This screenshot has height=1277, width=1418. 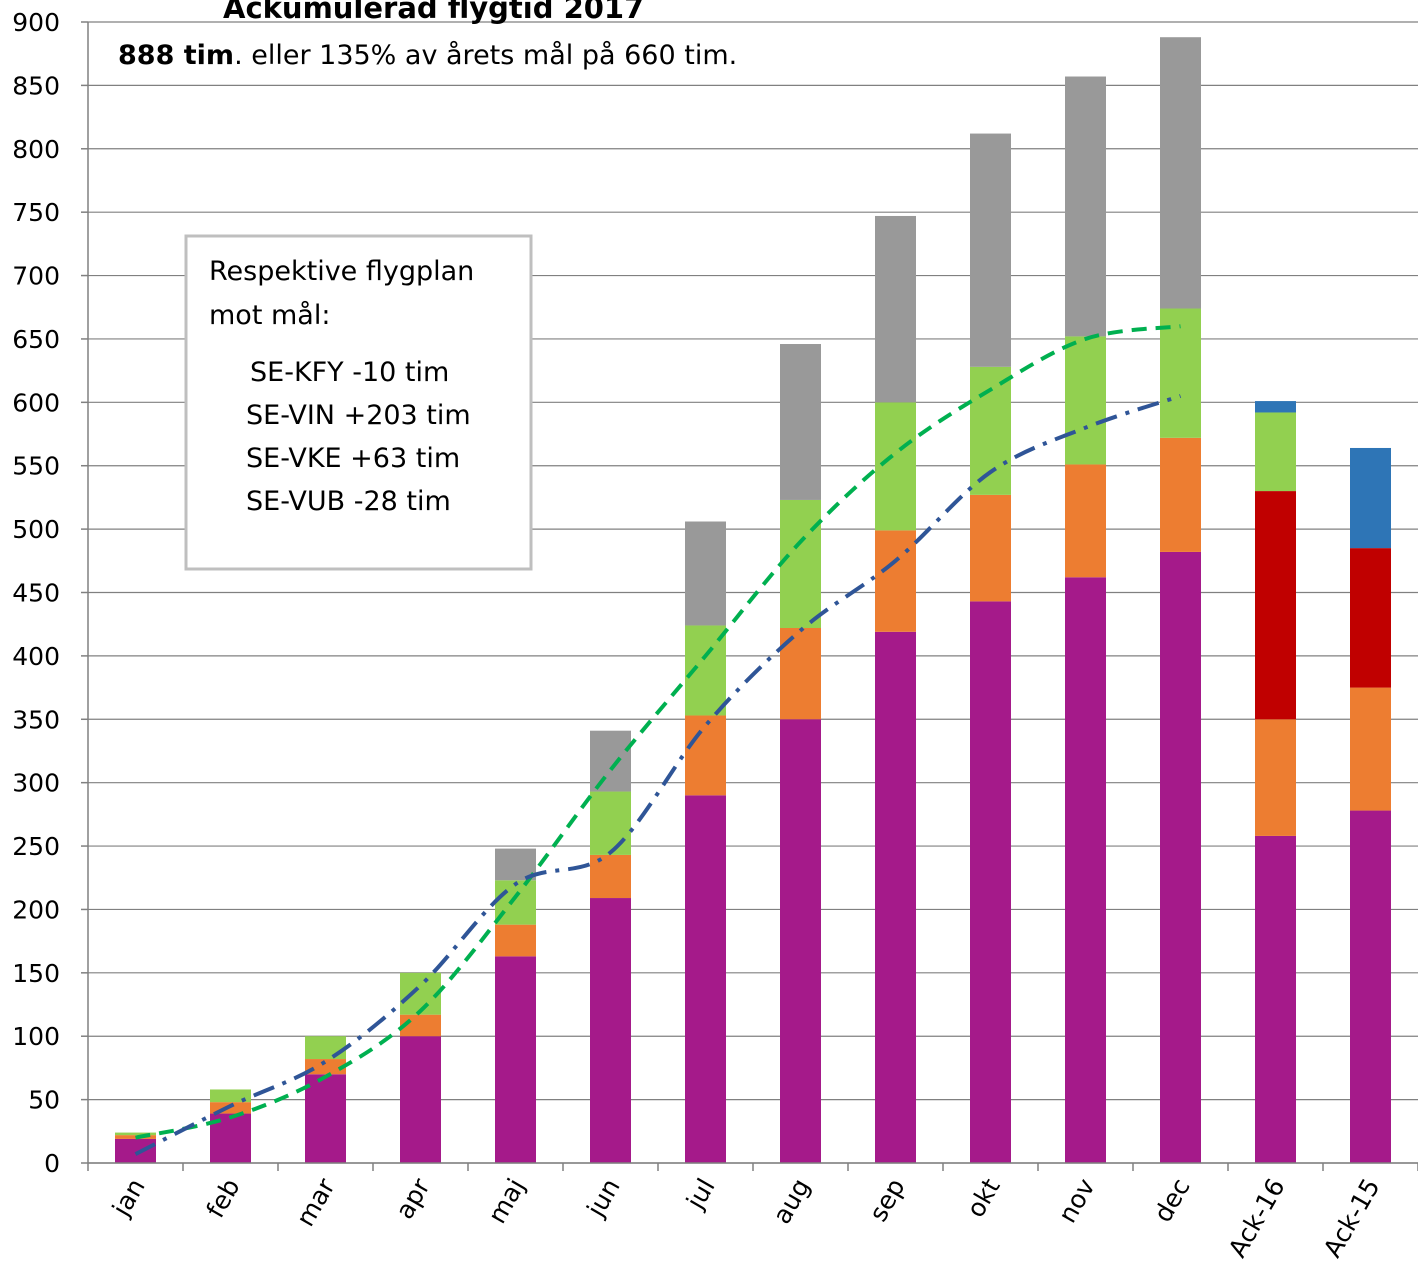 What do you see at coordinates (36, 719) in the screenshot?
I see `y-tick-label: 350` at bounding box center [36, 719].